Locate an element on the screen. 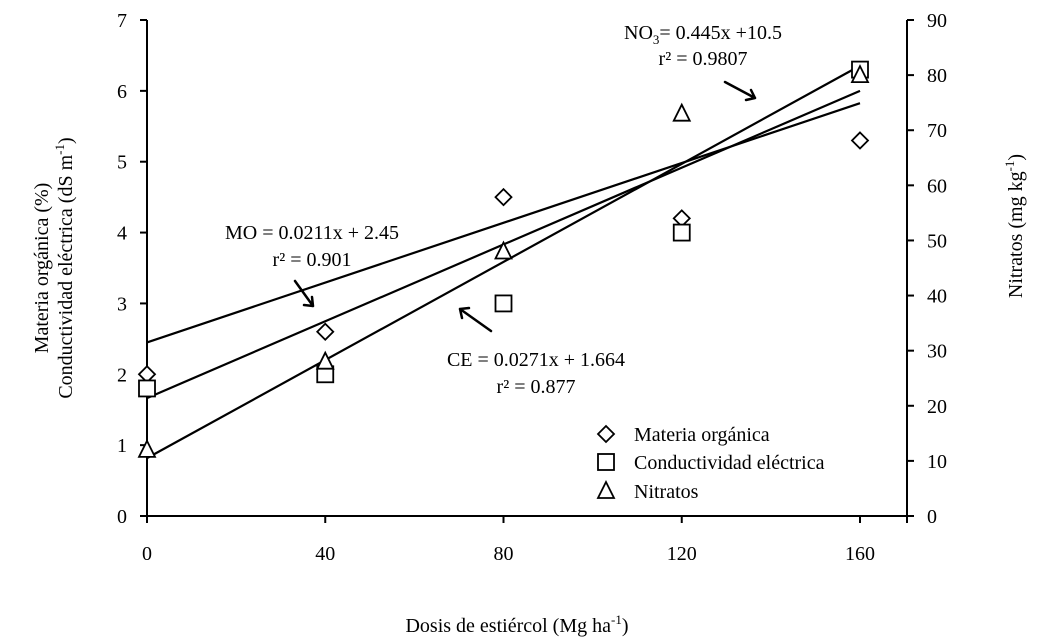 This screenshot has height=640, width=1040. right-axis-label-main: Nitratos (mg kg is located at coordinates (1016, 234).